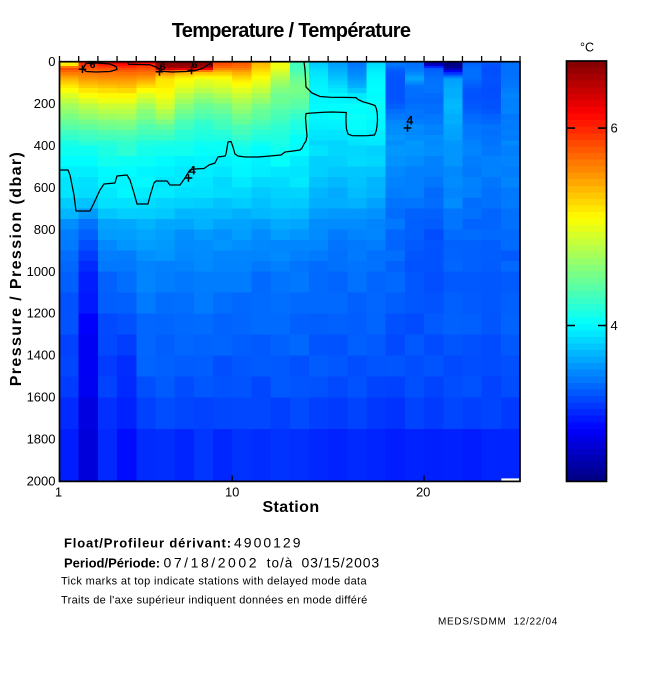  Describe the element at coordinates (41, 271) in the screenshot. I see `svg-text: 1000` at that location.